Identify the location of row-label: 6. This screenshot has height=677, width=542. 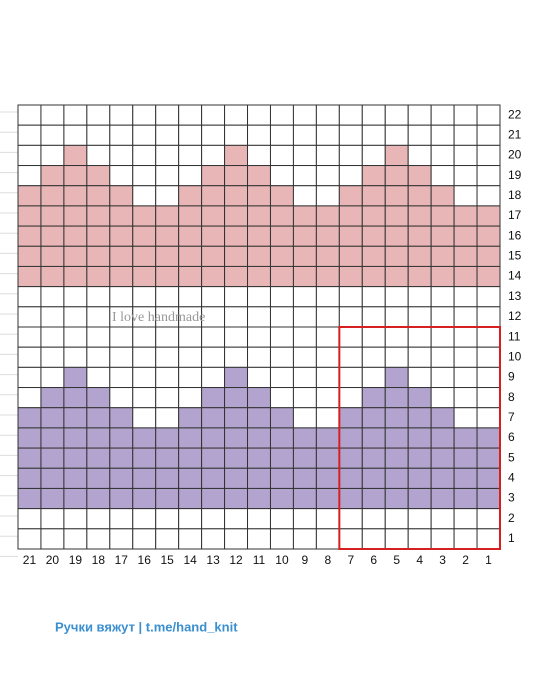
(511, 437).